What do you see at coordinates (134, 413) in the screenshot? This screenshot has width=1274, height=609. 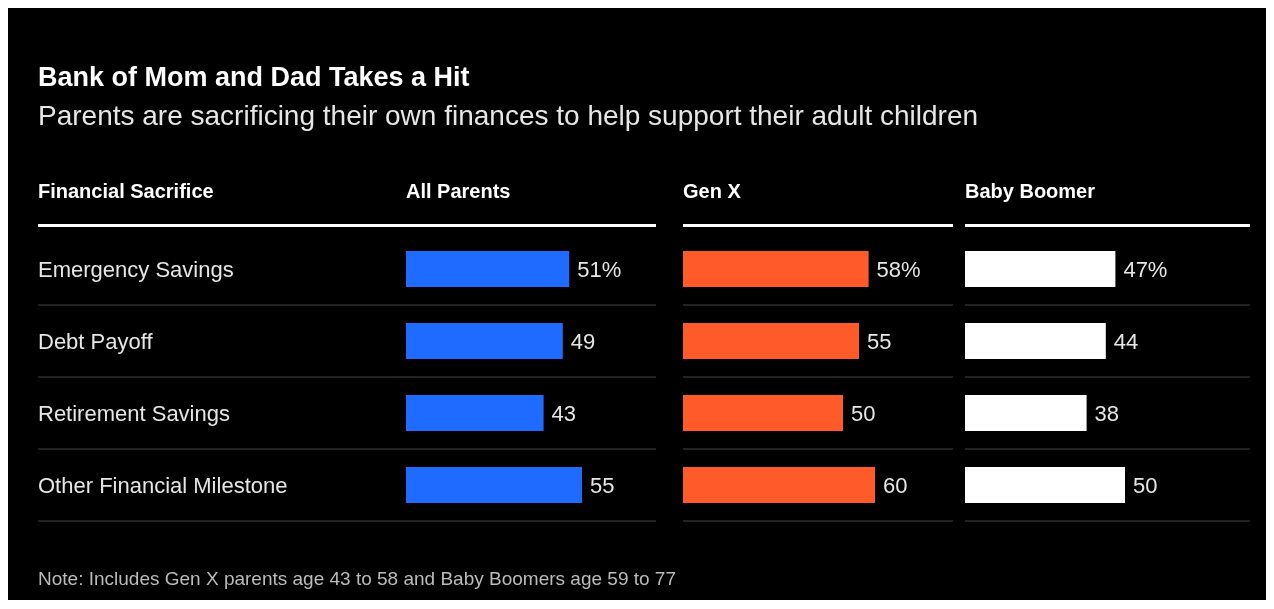 I see `y-tick-label: Retirement Savings` at bounding box center [134, 413].